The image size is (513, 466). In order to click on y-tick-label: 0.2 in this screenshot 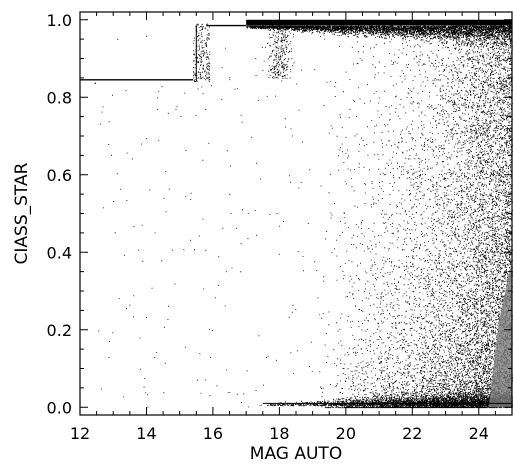, I will do `click(59, 330)`.